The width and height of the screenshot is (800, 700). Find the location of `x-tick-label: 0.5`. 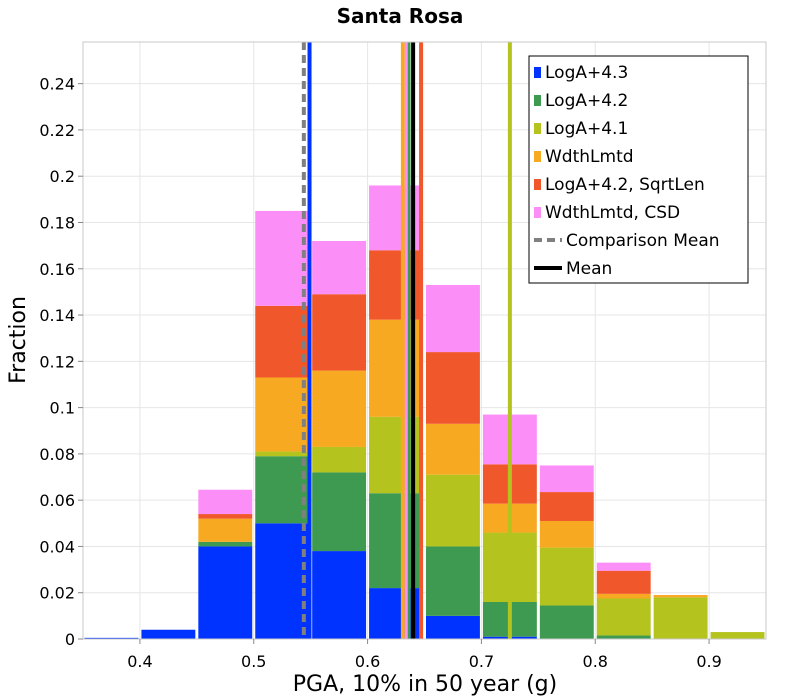

x-tick-label: 0.5 is located at coordinates (253, 661).